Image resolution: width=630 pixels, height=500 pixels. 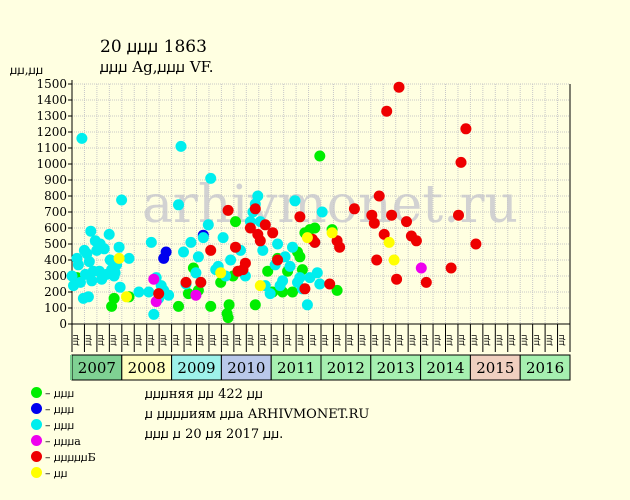 I want to click on year-label: 2007, so click(x=97, y=368).